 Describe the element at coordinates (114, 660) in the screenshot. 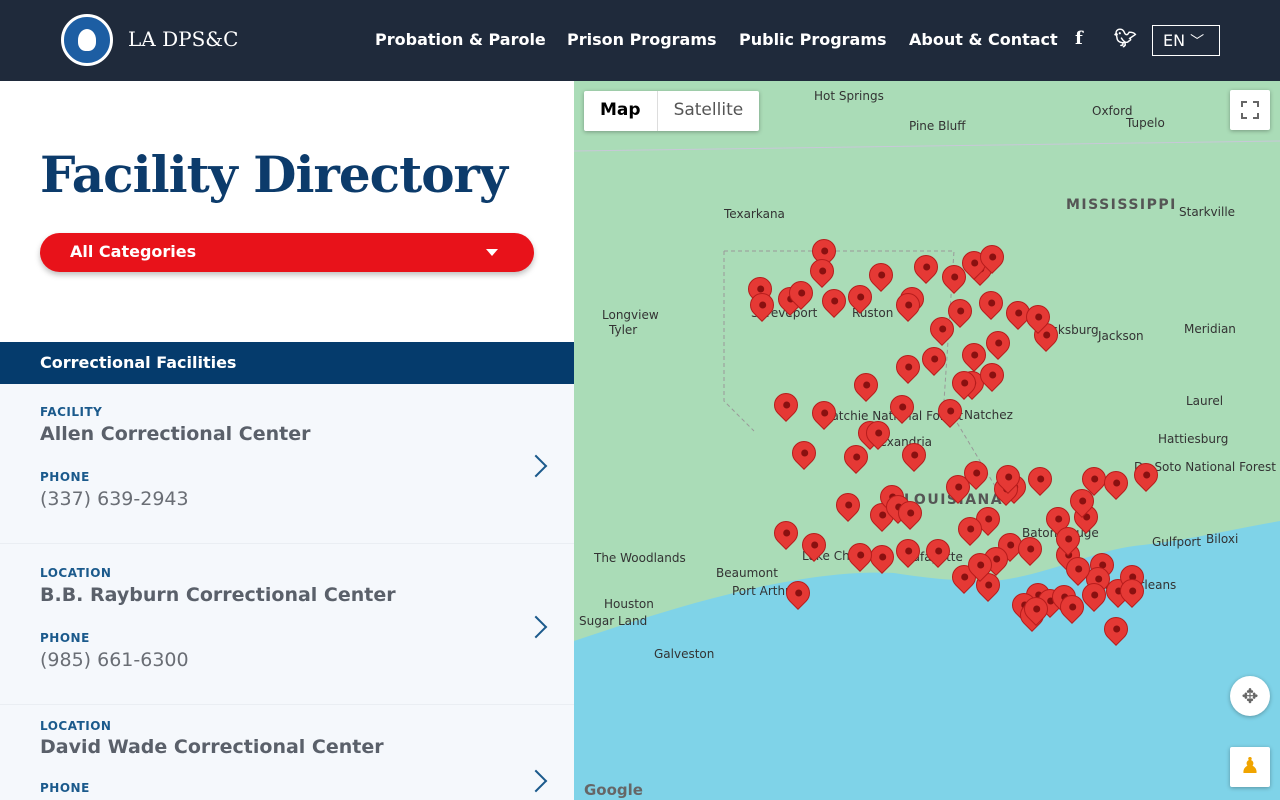

I see `facility-phone: (985) 661-6300` at that location.